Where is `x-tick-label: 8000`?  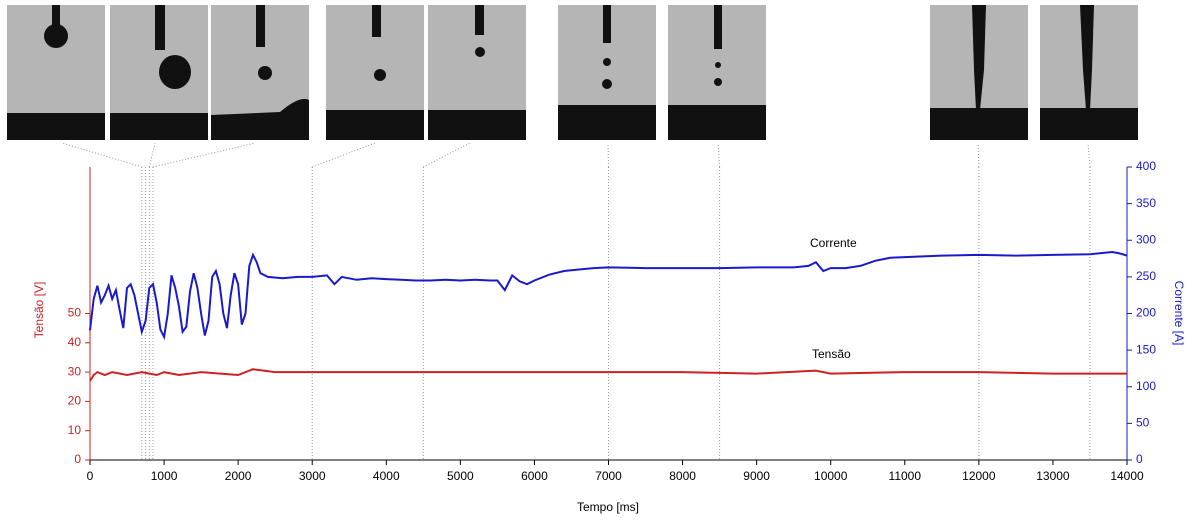 x-tick-label: 8000 is located at coordinates (682, 476).